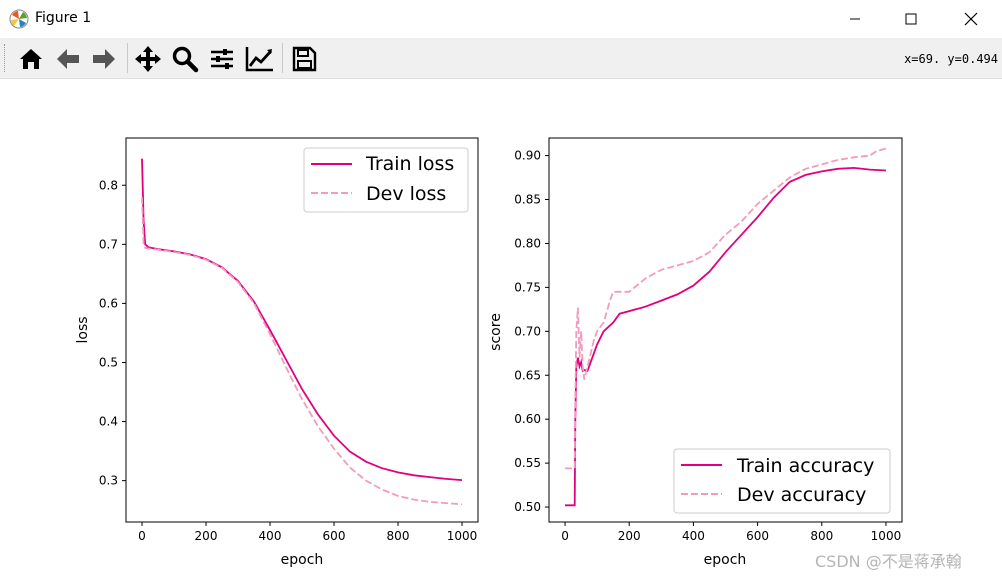 The image size is (1002, 579). I want to click on legend-train-accuracy-label: Train accuracy, so click(805, 466).